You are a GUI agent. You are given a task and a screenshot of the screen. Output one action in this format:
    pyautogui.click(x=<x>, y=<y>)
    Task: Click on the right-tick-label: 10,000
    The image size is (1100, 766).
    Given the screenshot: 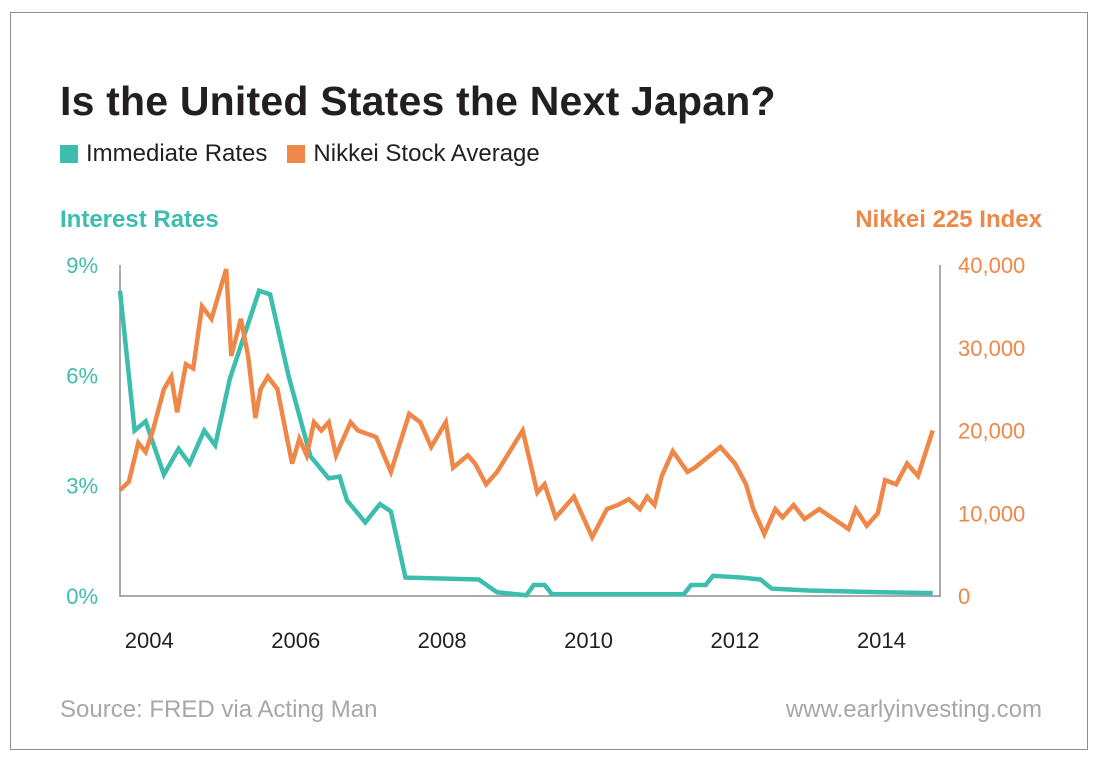 What is the action you would take?
    pyautogui.click(x=991, y=513)
    